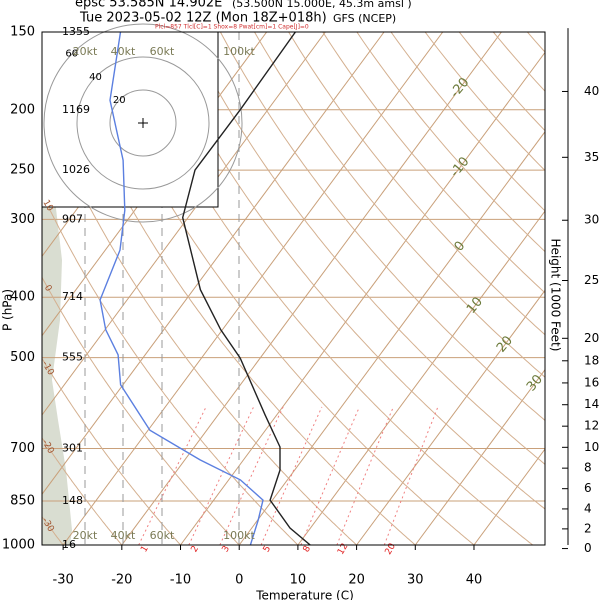 The image size is (600, 600). I want to click on y2-tick-label: 0, so click(588, 548).